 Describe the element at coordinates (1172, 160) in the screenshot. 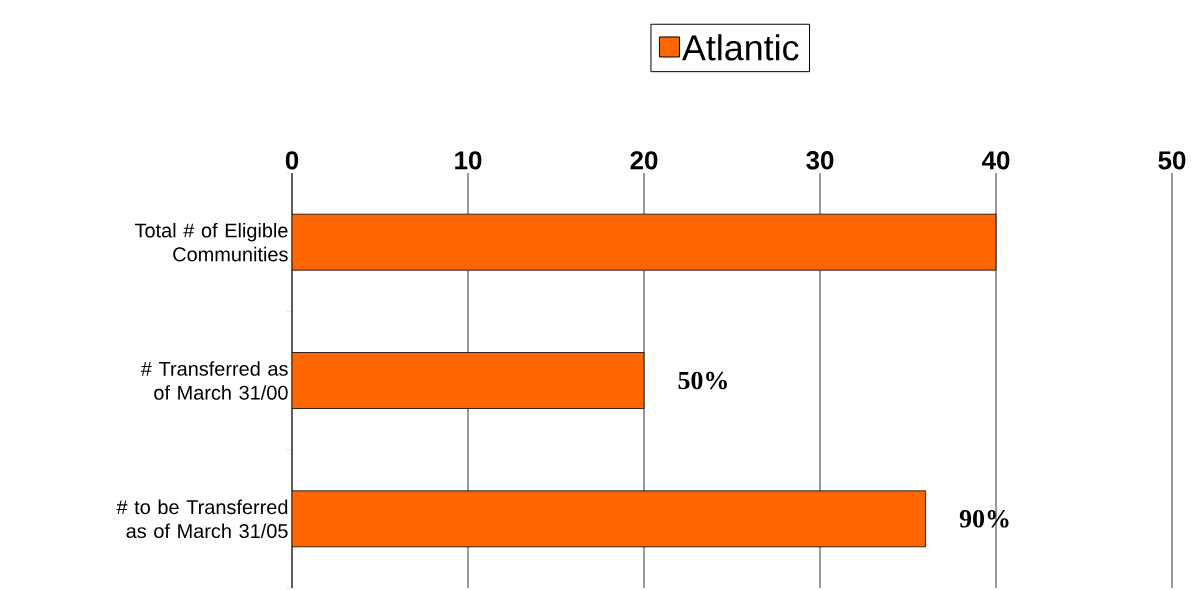

I see `x-tick-label: 50` at that location.